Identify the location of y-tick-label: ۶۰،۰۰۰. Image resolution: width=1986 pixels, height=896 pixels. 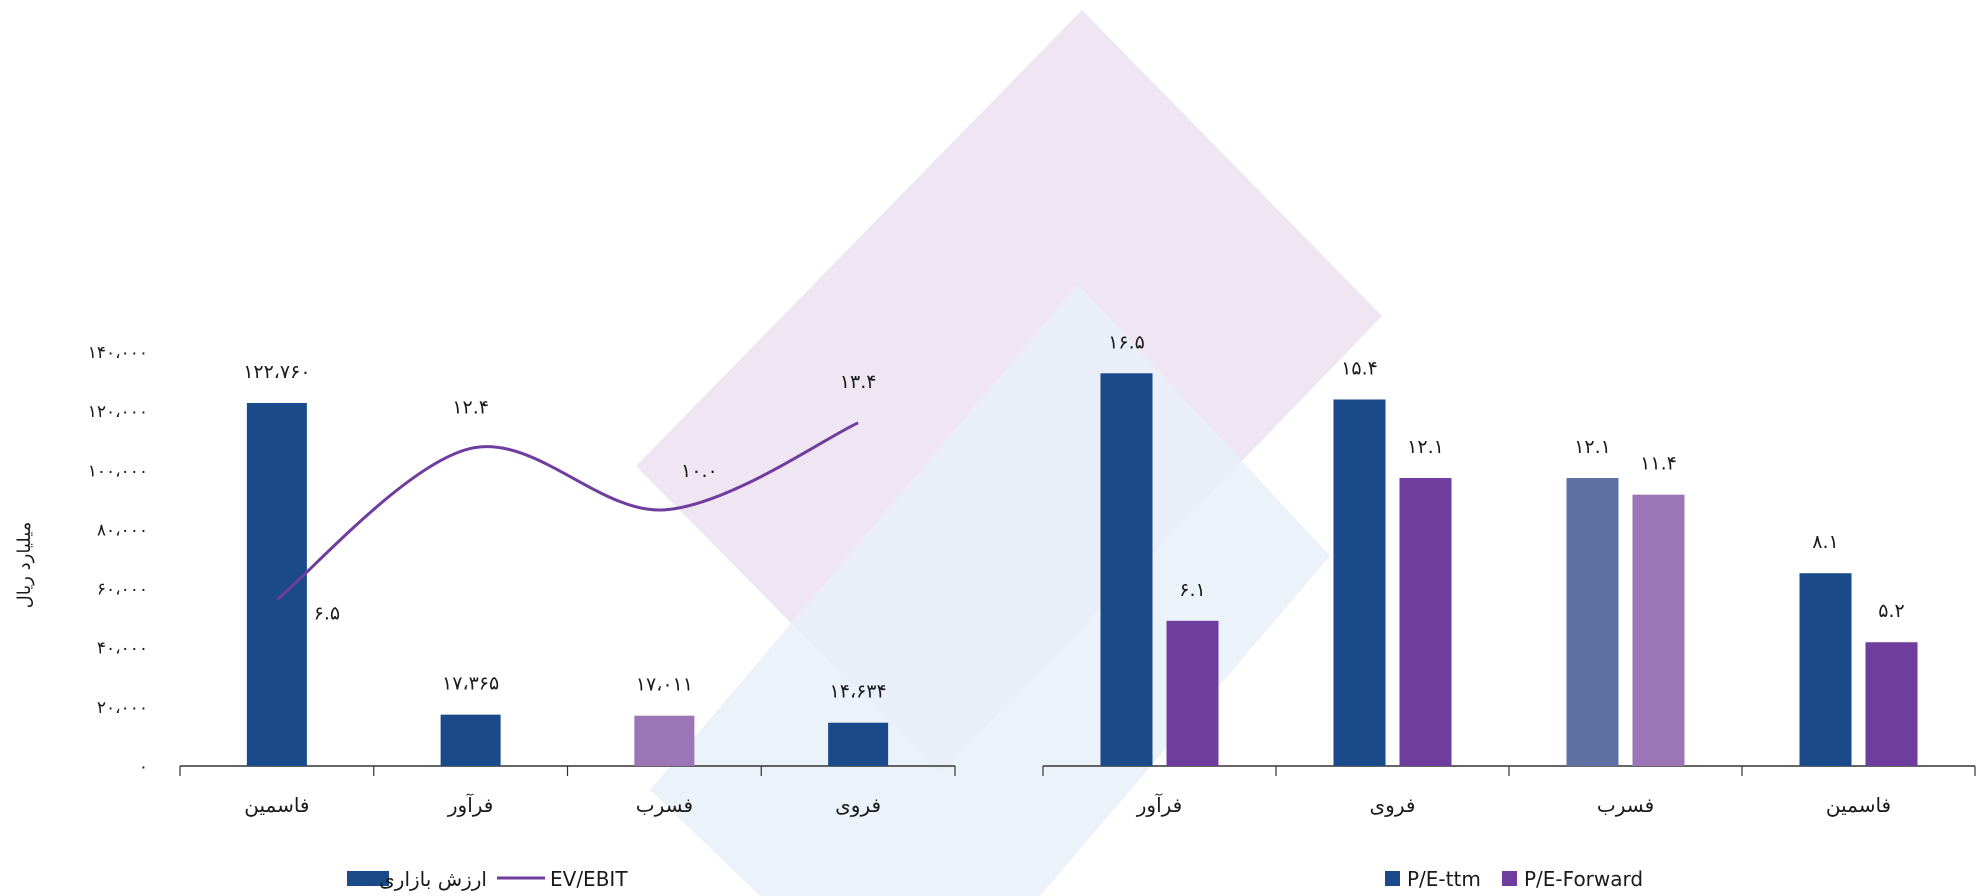
(122, 590).